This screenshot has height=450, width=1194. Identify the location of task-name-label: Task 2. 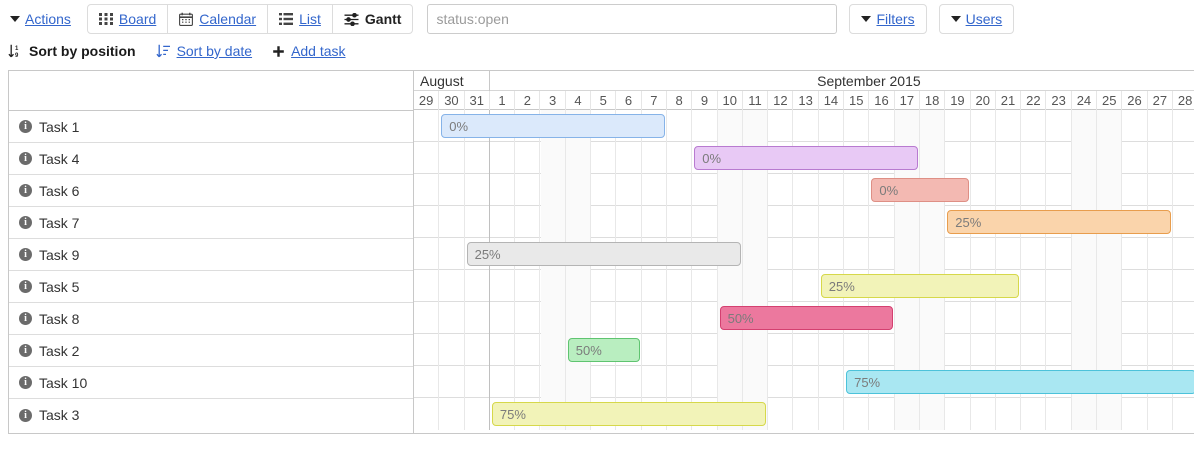
(59, 350).